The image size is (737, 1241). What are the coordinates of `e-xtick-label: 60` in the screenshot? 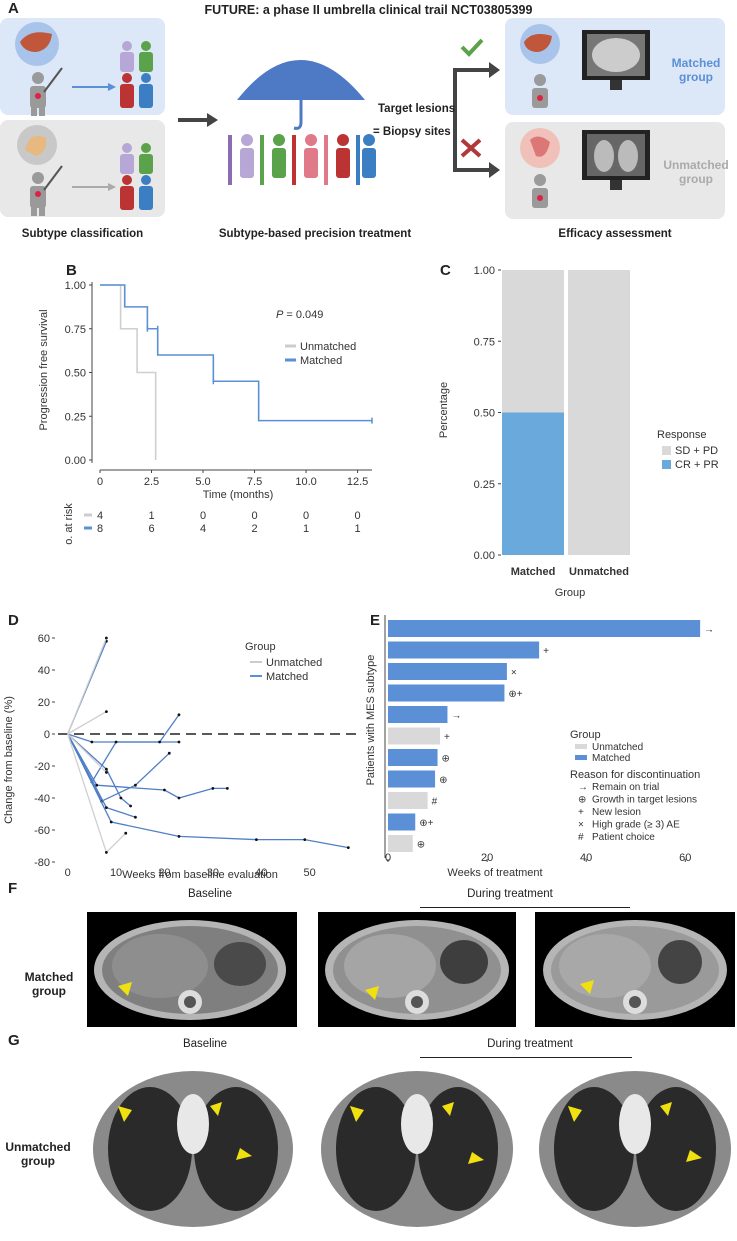 It's located at (685, 858).